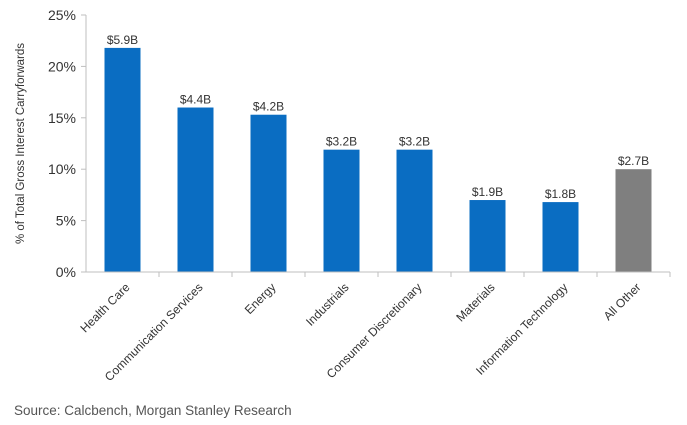 The image size is (687, 425). What do you see at coordinates (62, 169) in the screenshot?
I see `y-tick-label: 10%` at bounding box center [62, 169].